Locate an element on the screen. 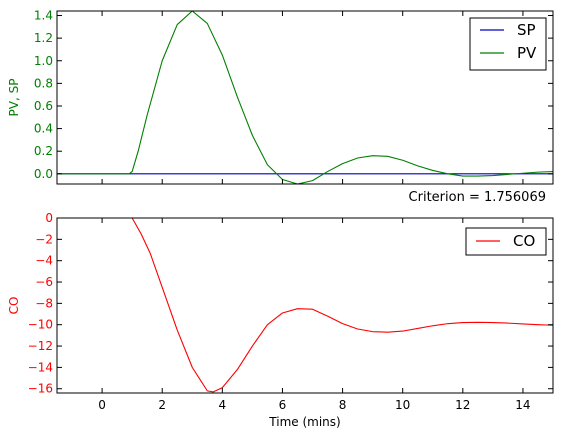 The width and height of the screenshot is (564, 435). x-tick-label: 4 is located at coordinates (223, 405).